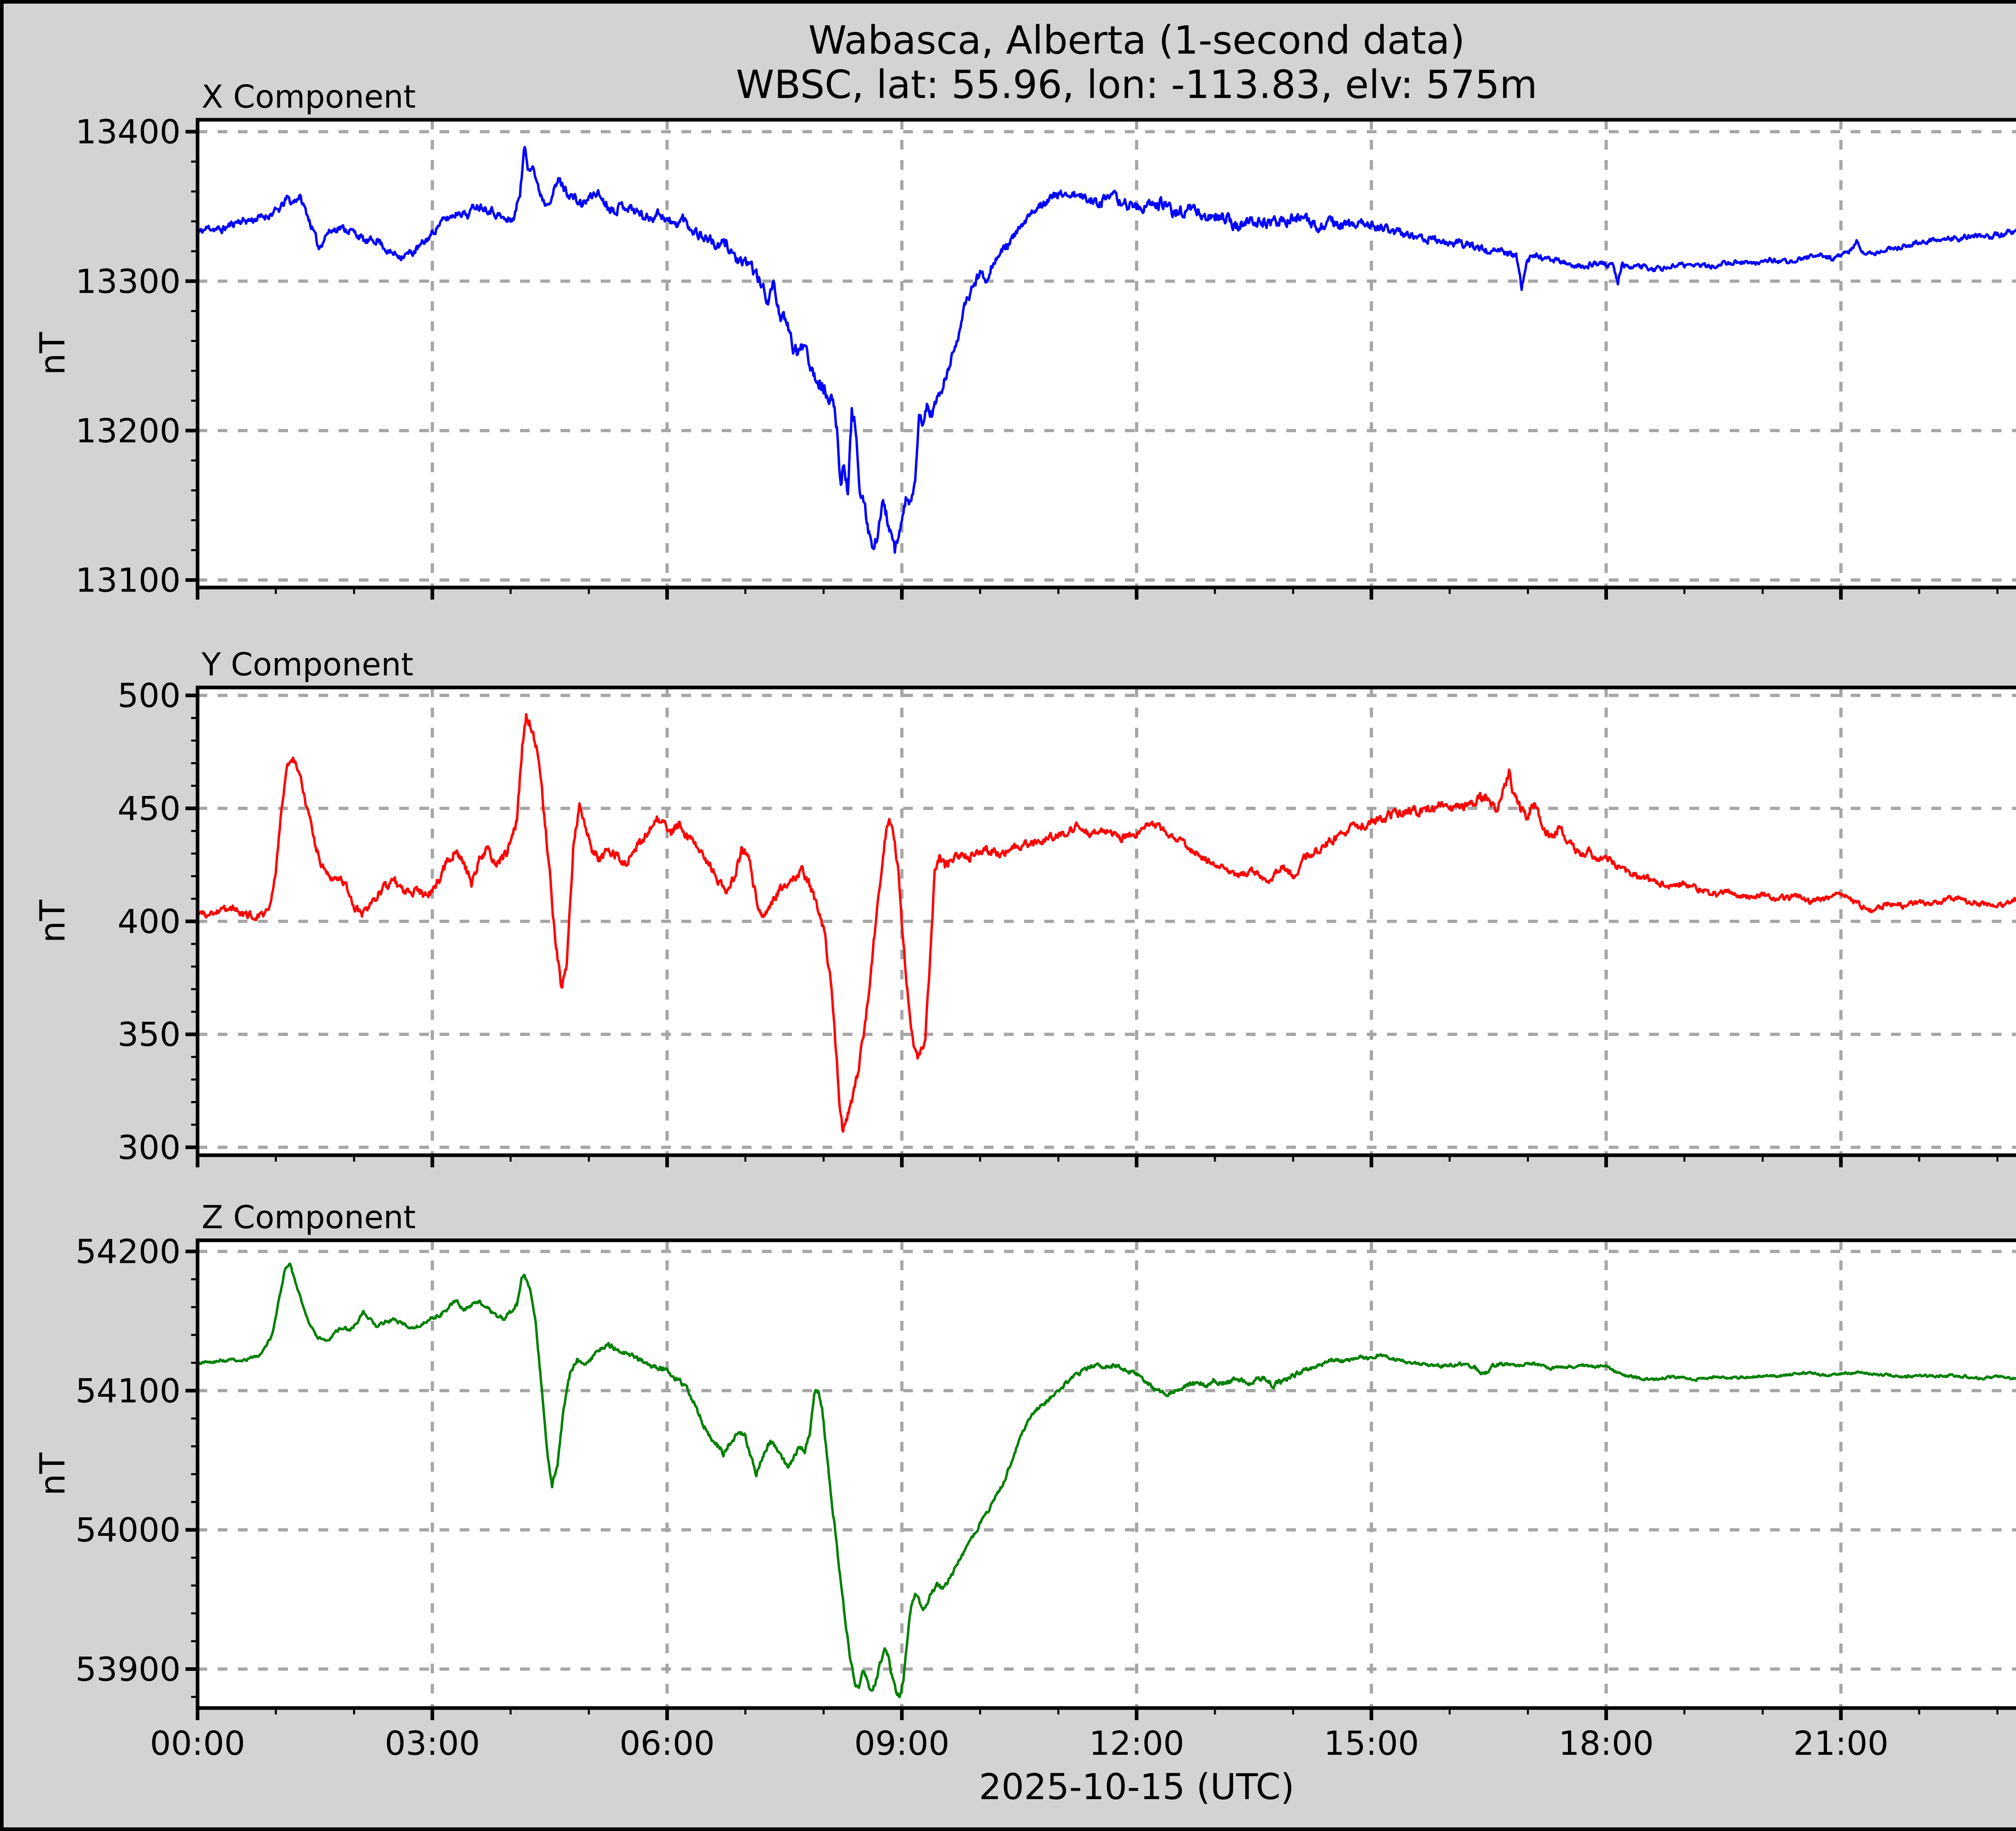 The height and width of the screenshot is (1831, 2016). I want to click on y-tick-label: 13200, so click(128, 431).